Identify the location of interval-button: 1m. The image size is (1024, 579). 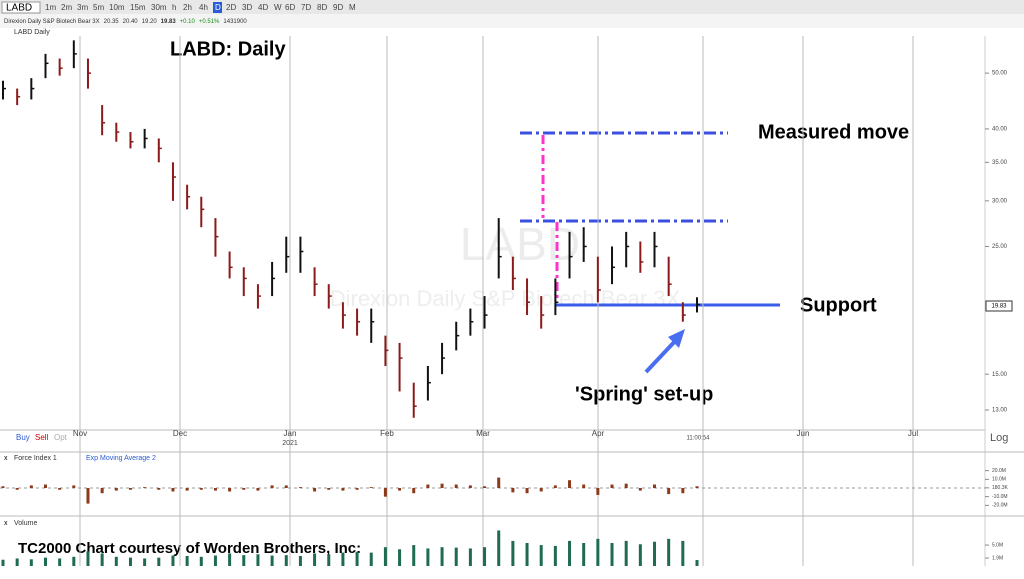
(50, 7).